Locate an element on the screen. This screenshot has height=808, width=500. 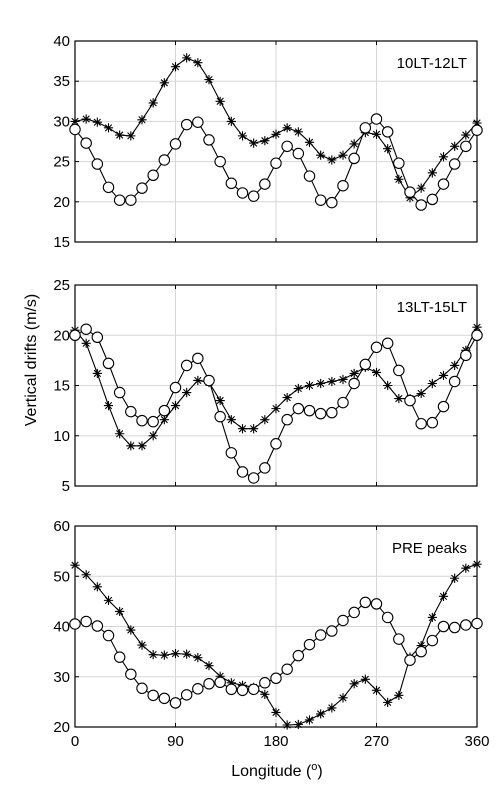
x-axis-title-superscript: o is located at coordinates (314, 767).